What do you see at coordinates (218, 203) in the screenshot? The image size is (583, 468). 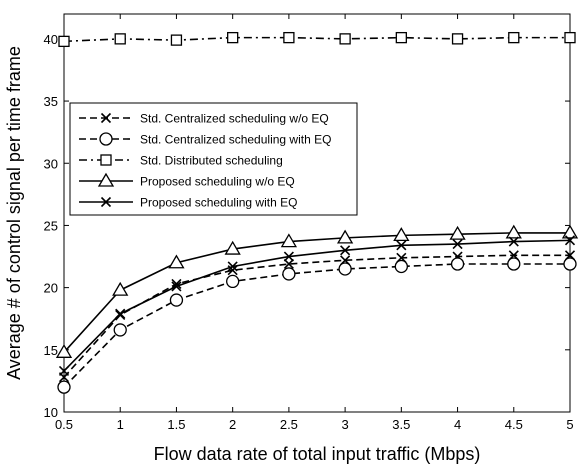 I see `legend-label: Proposed scheduling with EQ` at bounding box center [218, 203].